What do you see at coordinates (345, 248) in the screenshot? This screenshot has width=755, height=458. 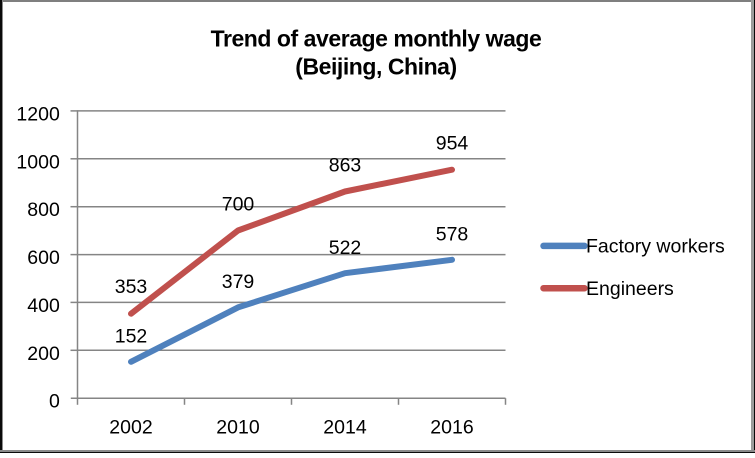 I see `svg-text: 522` at bounding box center [345, 248].